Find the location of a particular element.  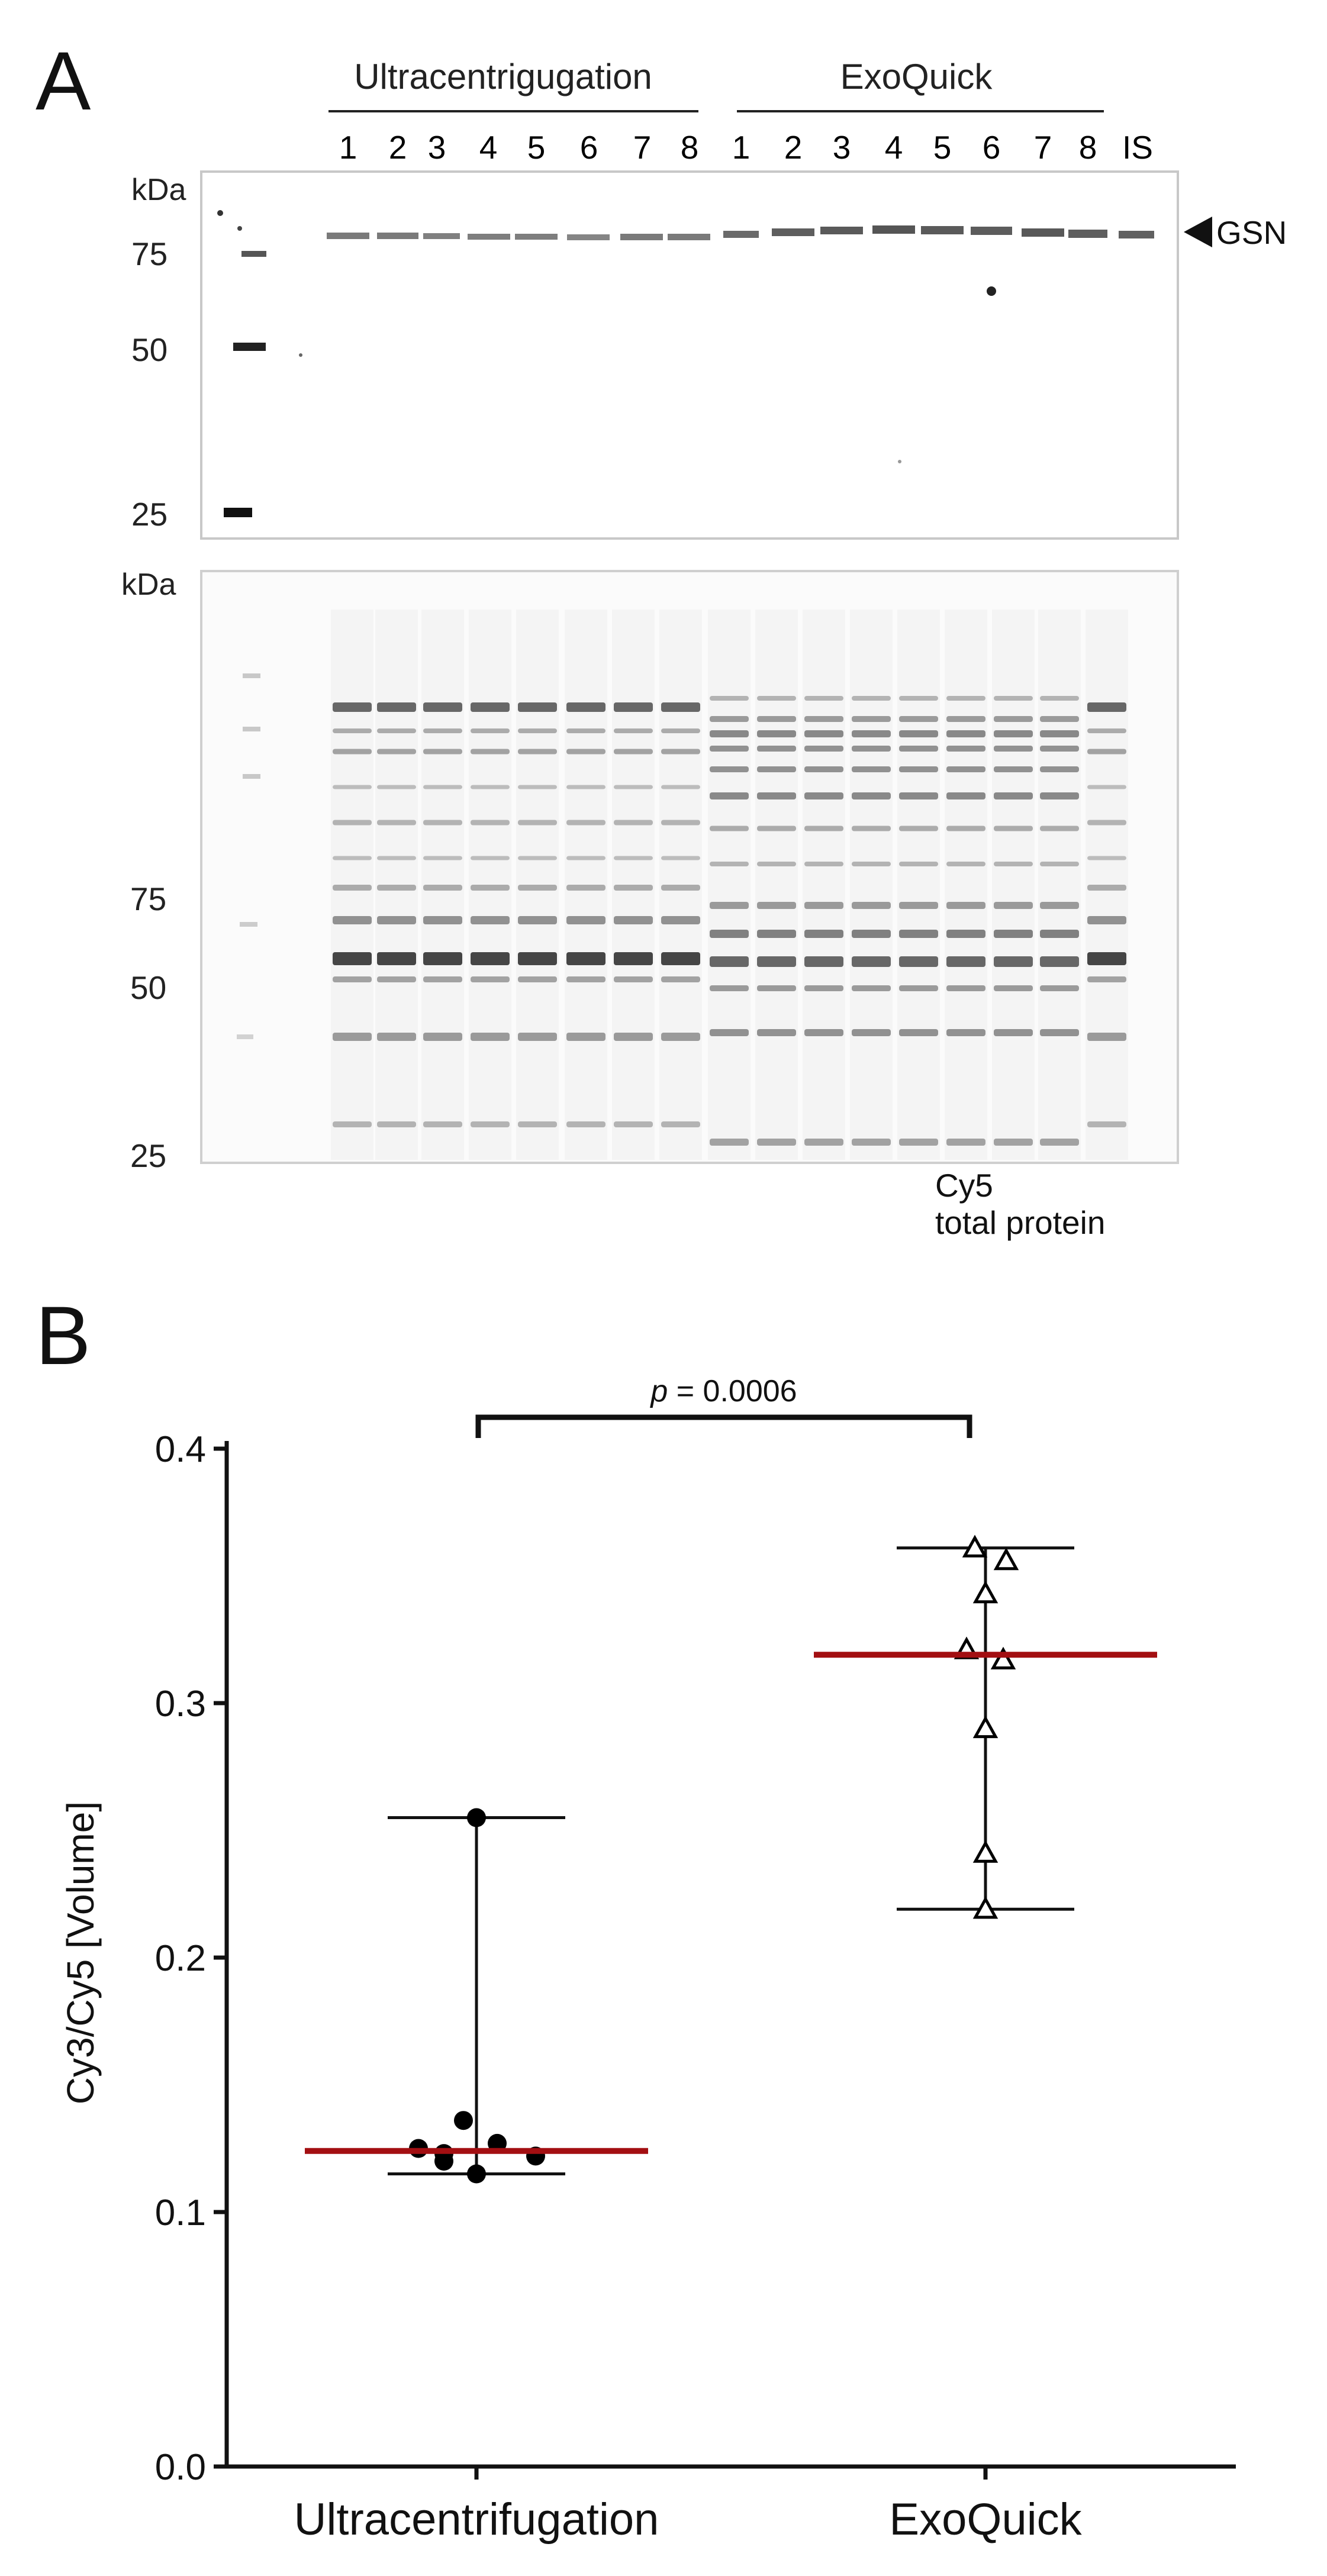

group-label-exoquick: ExoQuick is located at coordinates (916, 76).